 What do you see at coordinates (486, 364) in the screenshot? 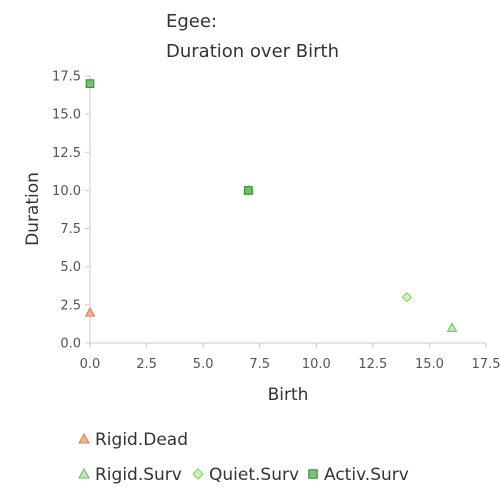
I see `x-tick-label: 17.5` at bounding box center [486, 364].